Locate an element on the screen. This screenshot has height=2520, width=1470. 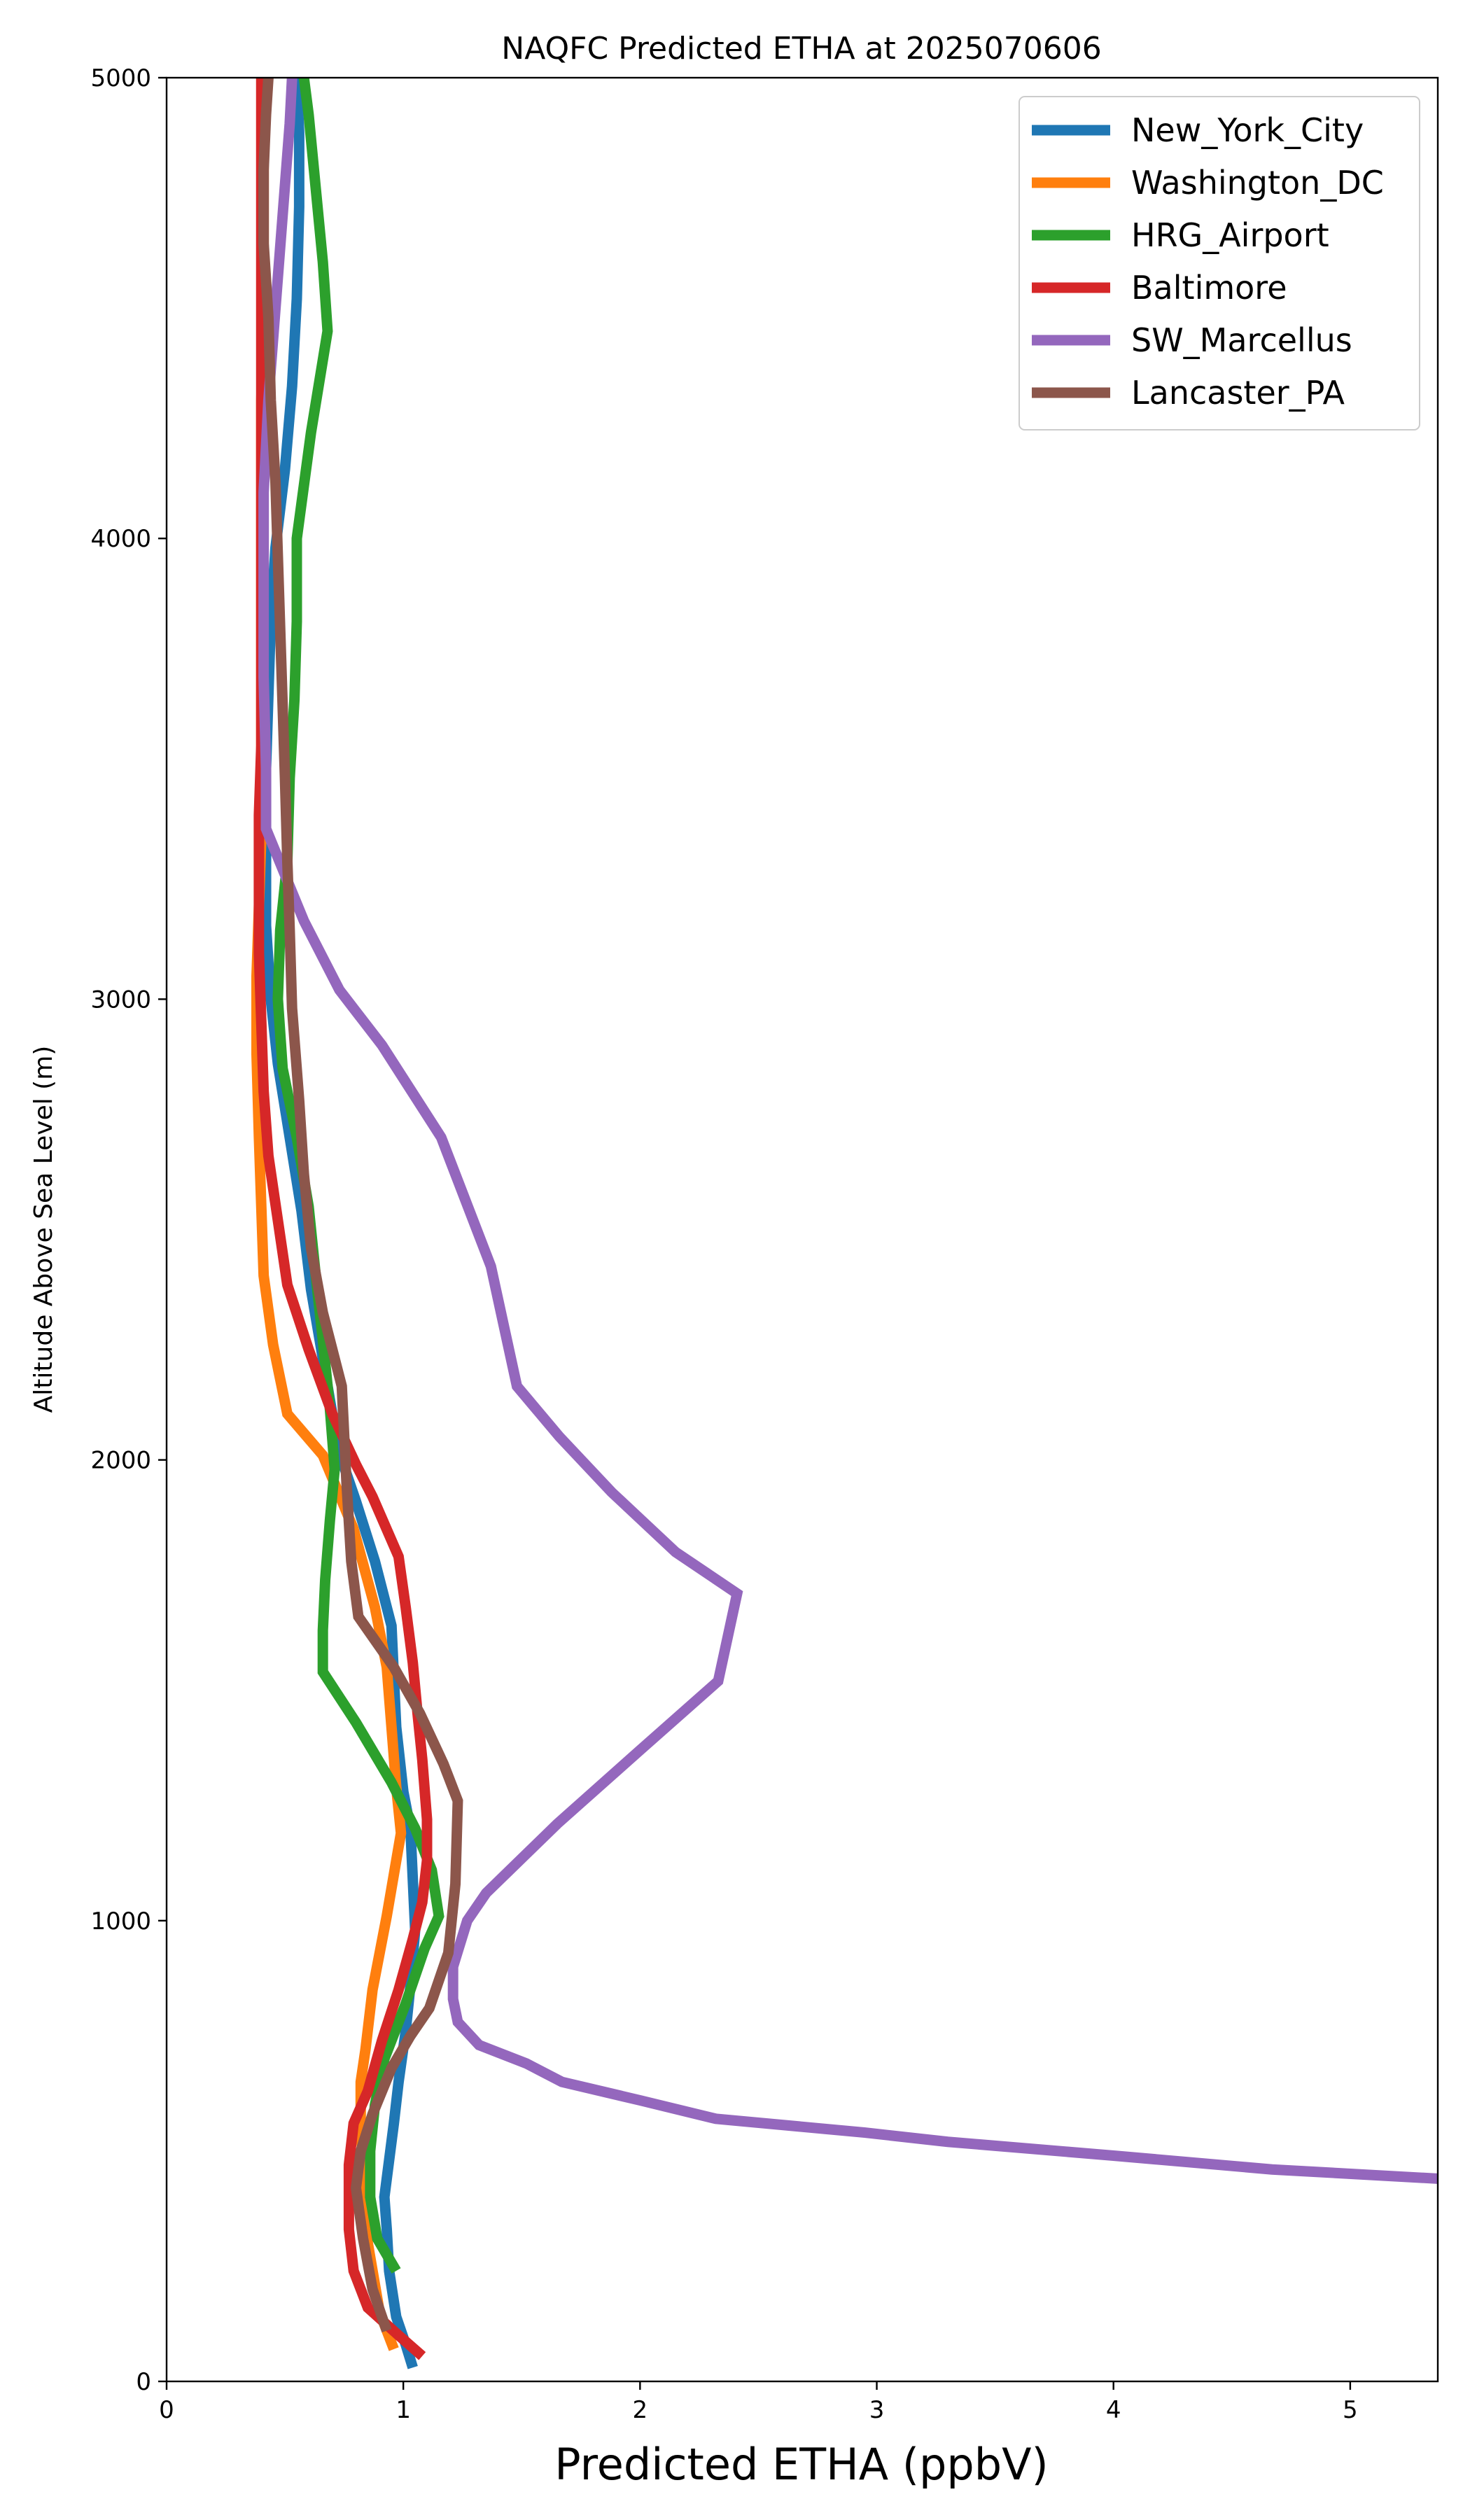
legend-label-sw-marcellus: SW_Marcellus is located at coordinates (1241, 340).